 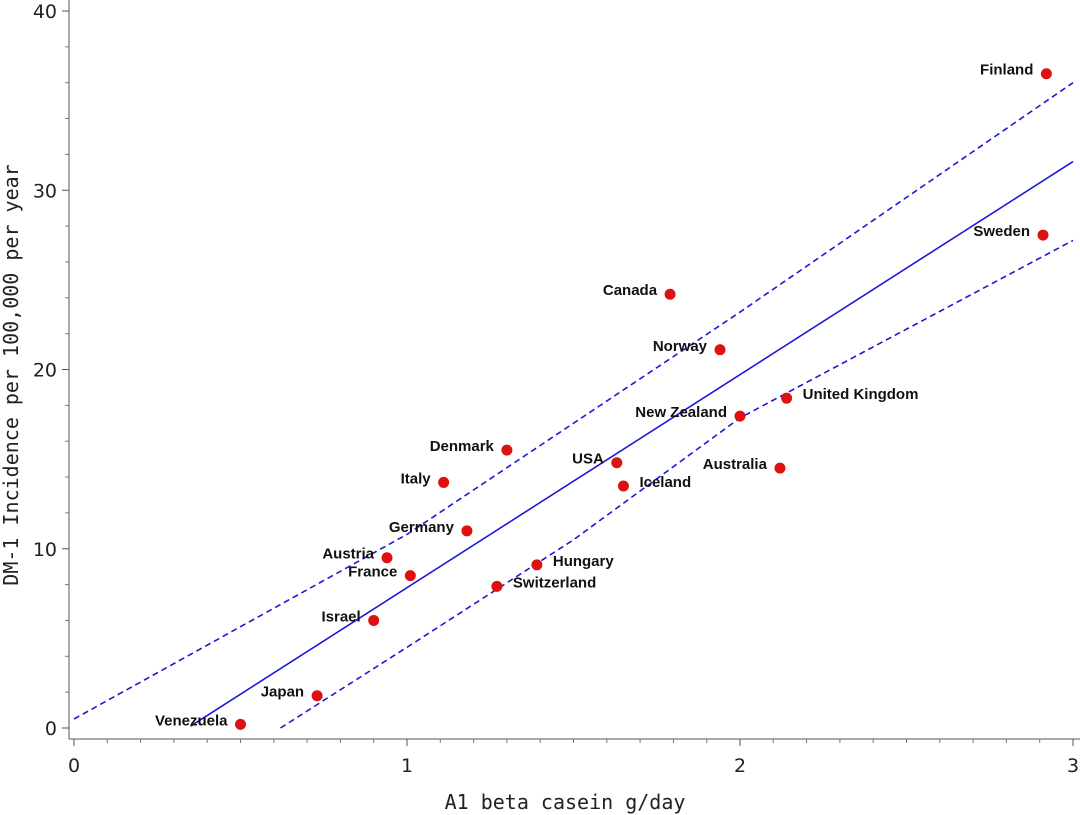 What do you see at coordinates (787, 398) in the screenshot?
I see `data-point-united-kingdom` at bounding box center [787, 398].